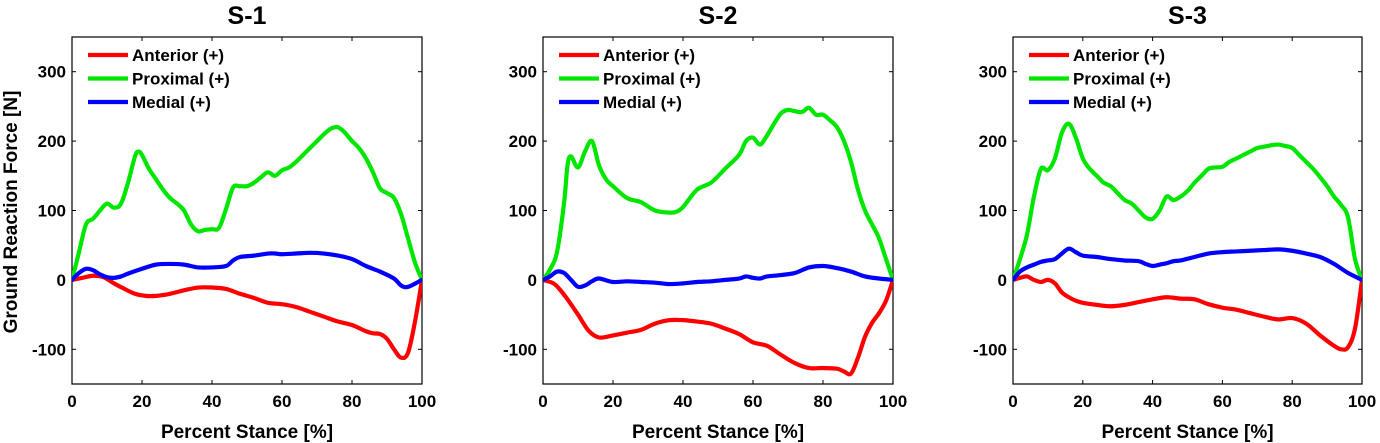 The height and width of the screenshot is (443, 1380). Describe the element at coordinates (247, 16) in the screenshot. I see `chart-title: S-1` at that location.